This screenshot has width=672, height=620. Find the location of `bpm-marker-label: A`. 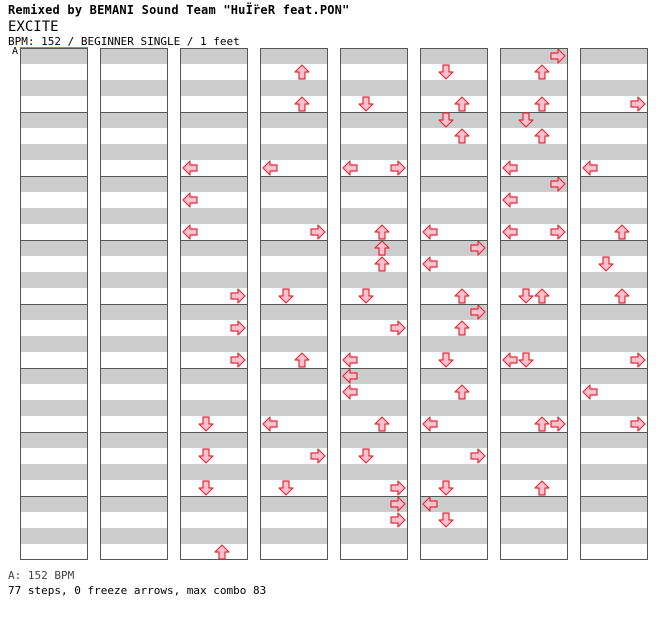

bpm-marker-label: A is located at coordinates (15, 51).